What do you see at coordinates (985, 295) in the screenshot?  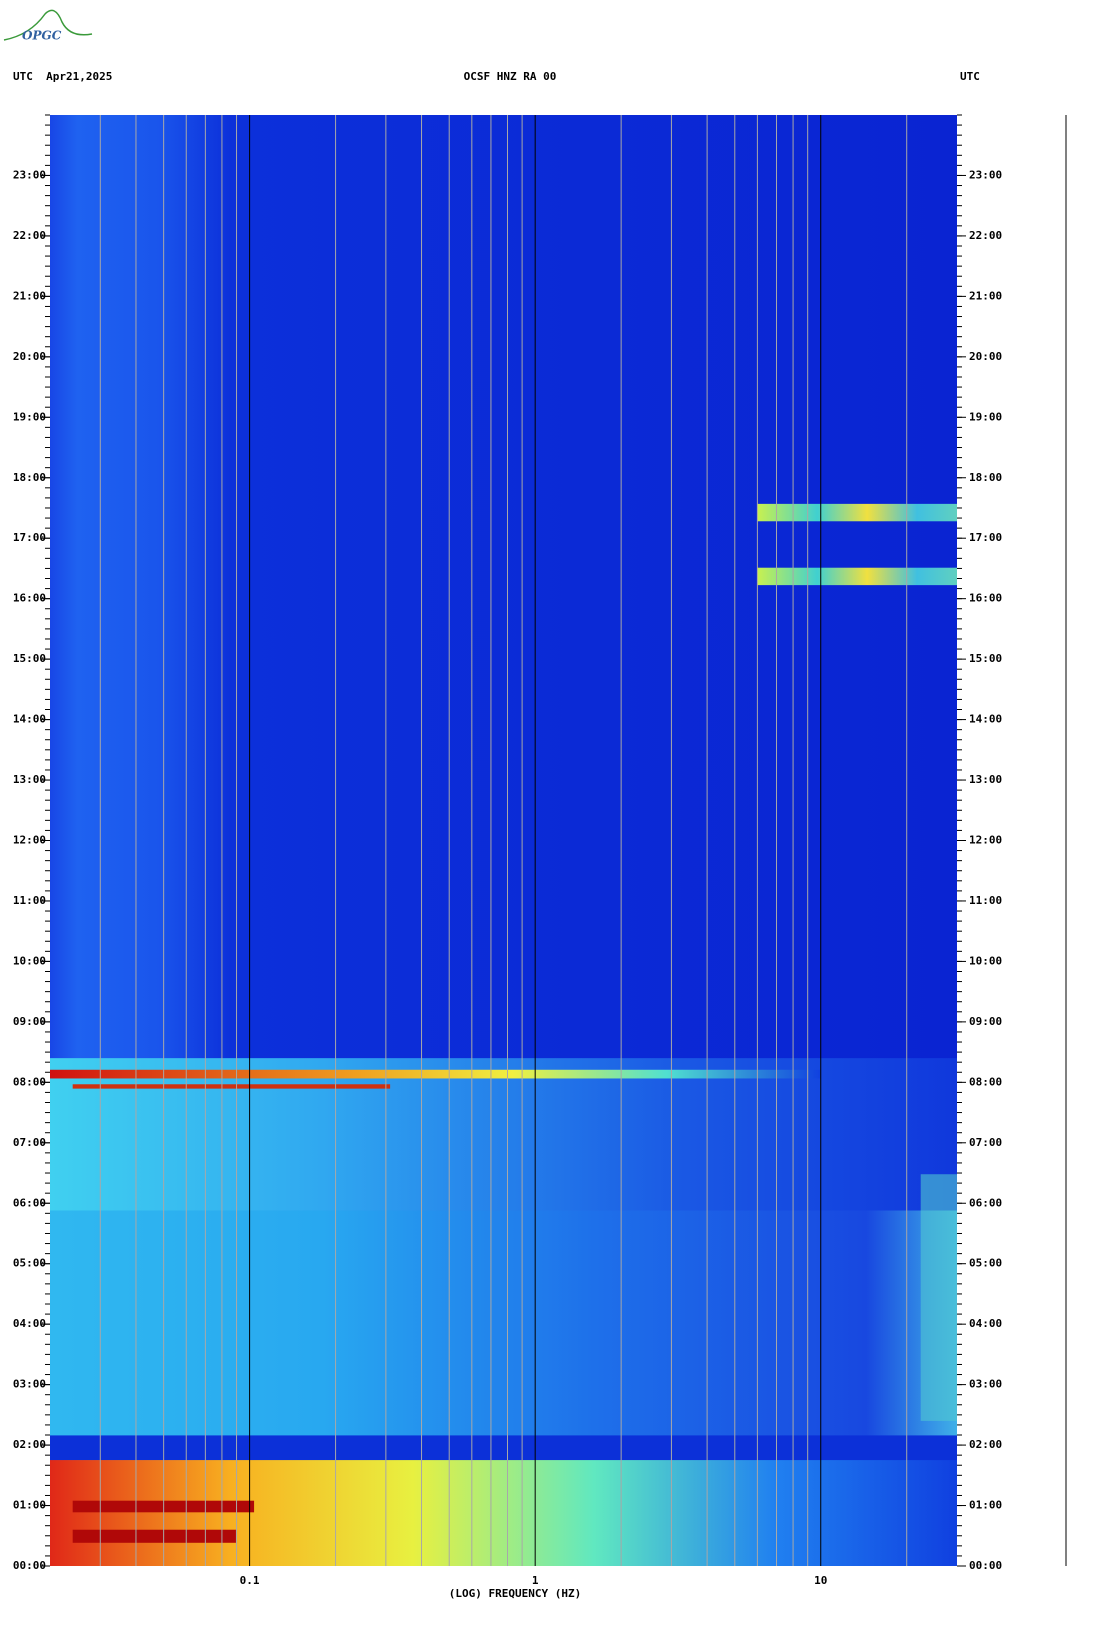 I see `y-tick-label-right: 21:00` at bounding box center [985, 295].